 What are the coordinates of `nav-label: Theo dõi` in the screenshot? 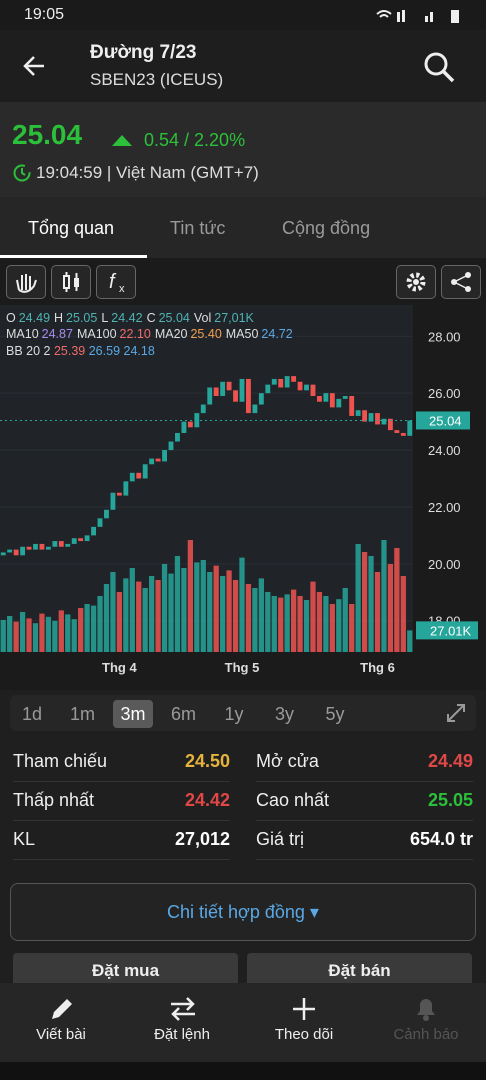 It's located at (304, 1034).